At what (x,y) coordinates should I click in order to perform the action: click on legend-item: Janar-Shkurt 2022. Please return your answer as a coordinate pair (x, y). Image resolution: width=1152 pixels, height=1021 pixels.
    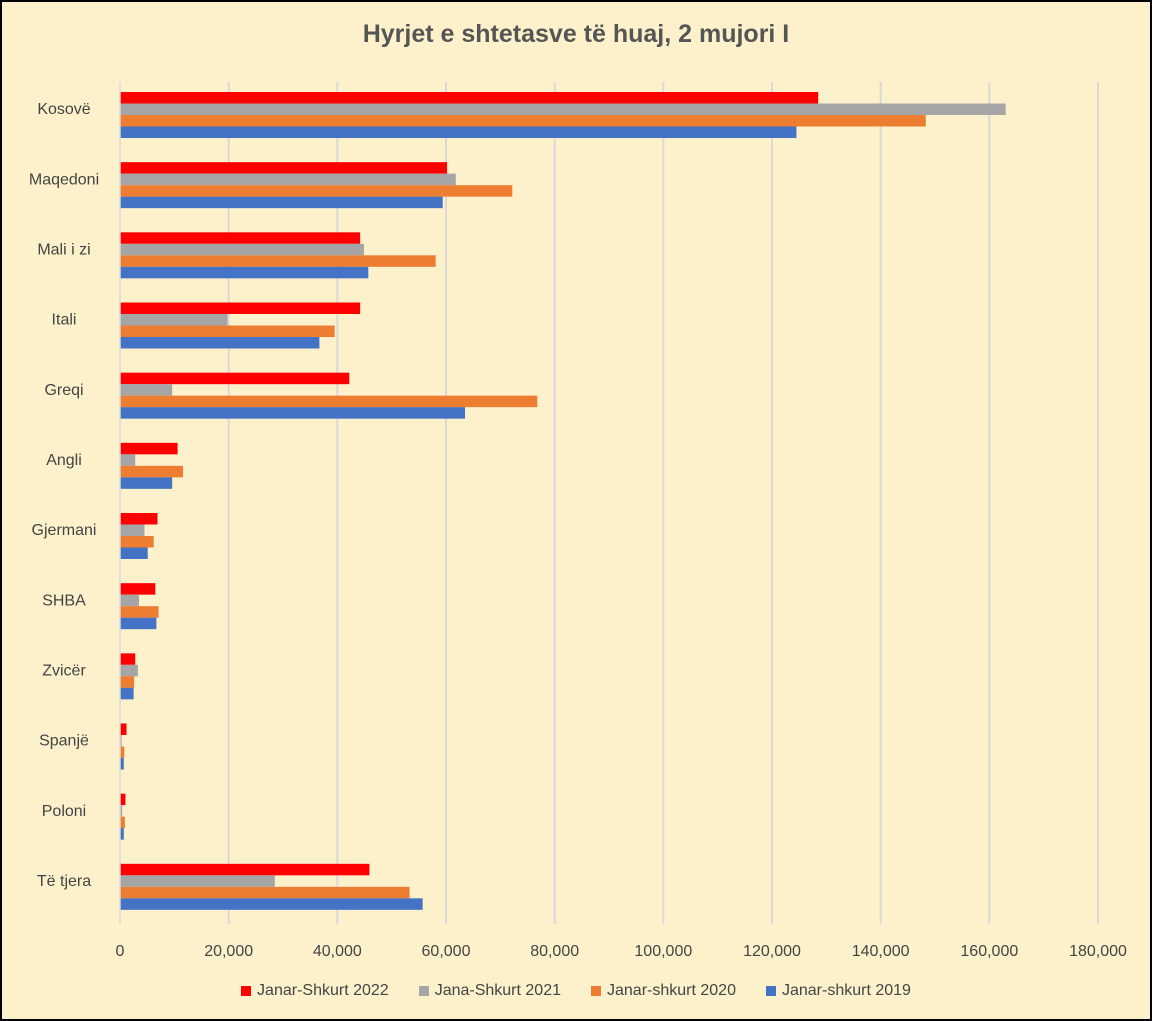
    Looking at the image, I should click on (315, 991).